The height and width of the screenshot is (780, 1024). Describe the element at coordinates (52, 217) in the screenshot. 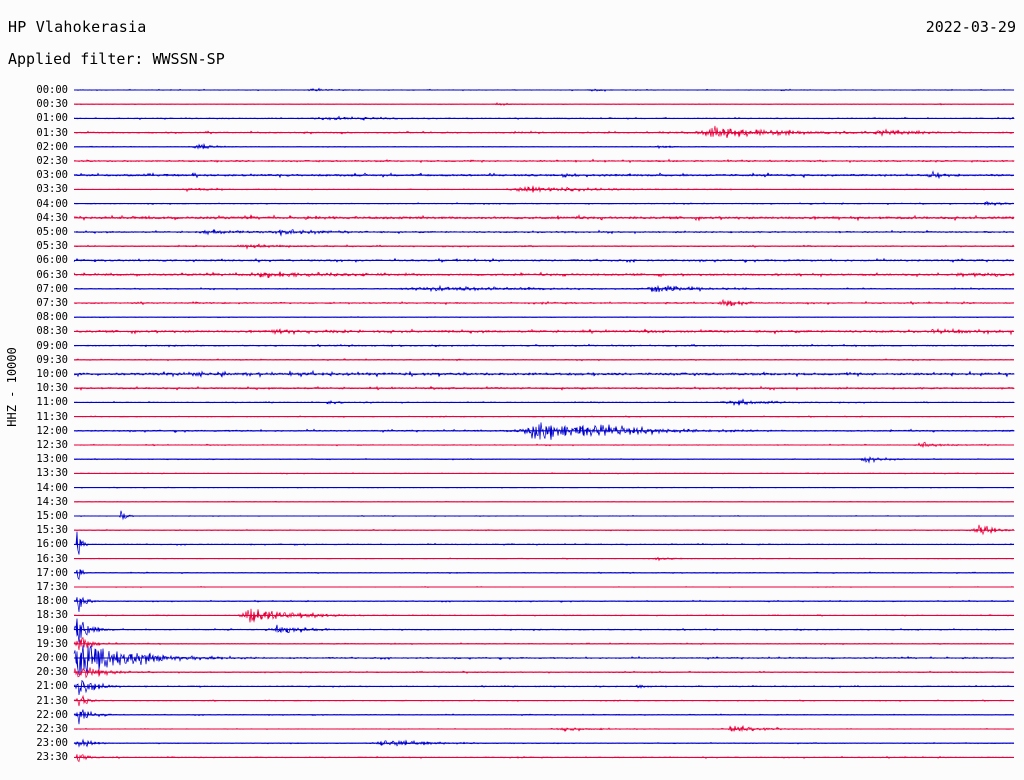

I see `time-label-04-30: 04:30` at that location.